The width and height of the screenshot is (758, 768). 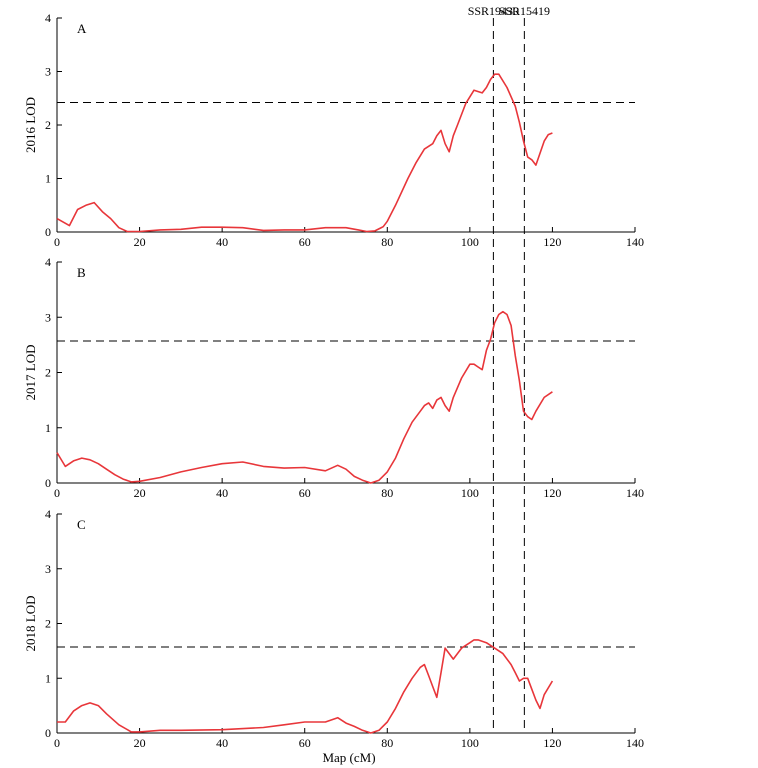 What do you see at coordinates (348, 757) in the screenshot?
I see `x-axis-label: Map (cM)` at bounding box center [348, 757].